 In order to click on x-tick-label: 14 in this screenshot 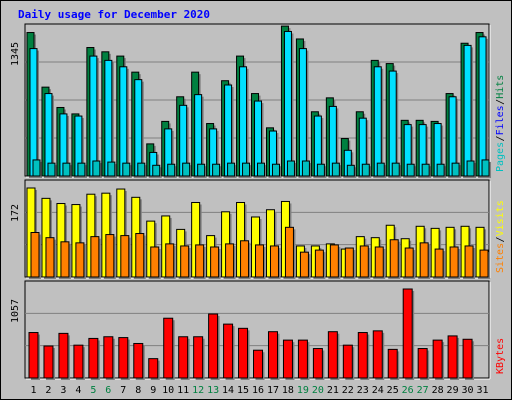, I will do `click(228, 390)`.